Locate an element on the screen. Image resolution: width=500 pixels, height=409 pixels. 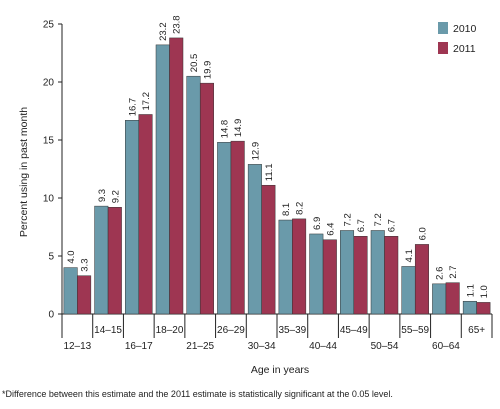
x-tick-label: 18–20 is located at coordinates (170, 330).